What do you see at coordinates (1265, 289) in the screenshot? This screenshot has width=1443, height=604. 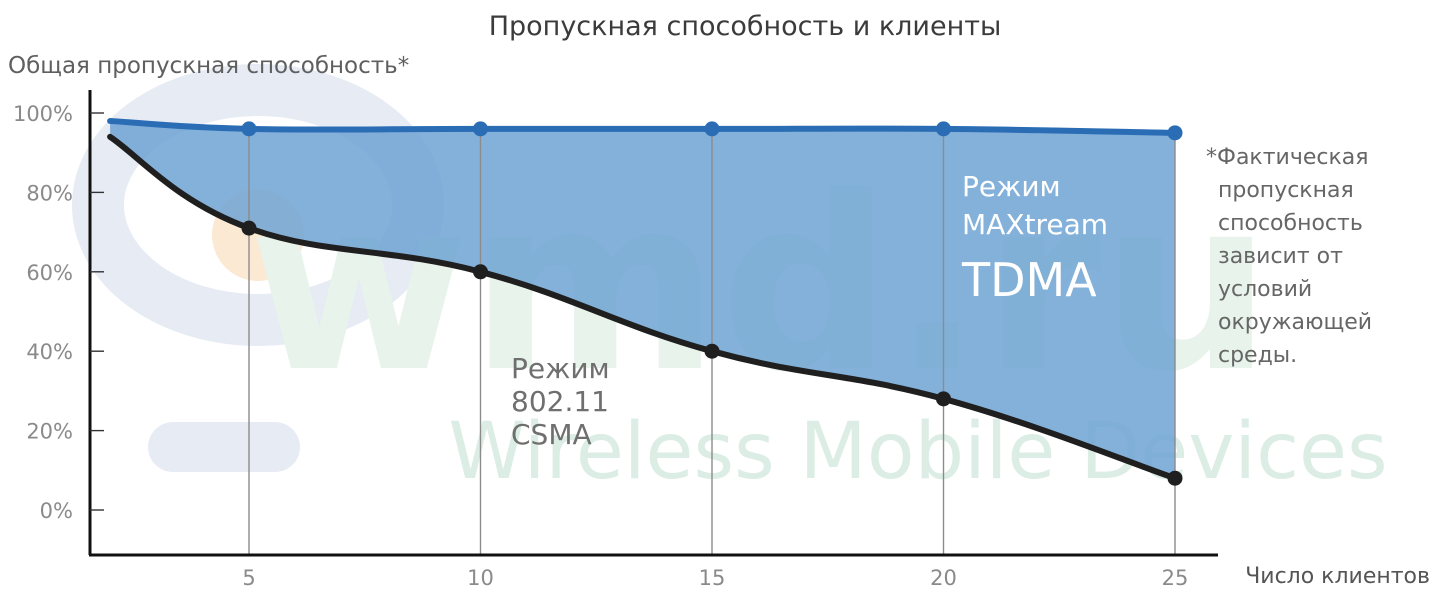 I see `footnote-line-5: условий` at bounding box center [1265, 289].